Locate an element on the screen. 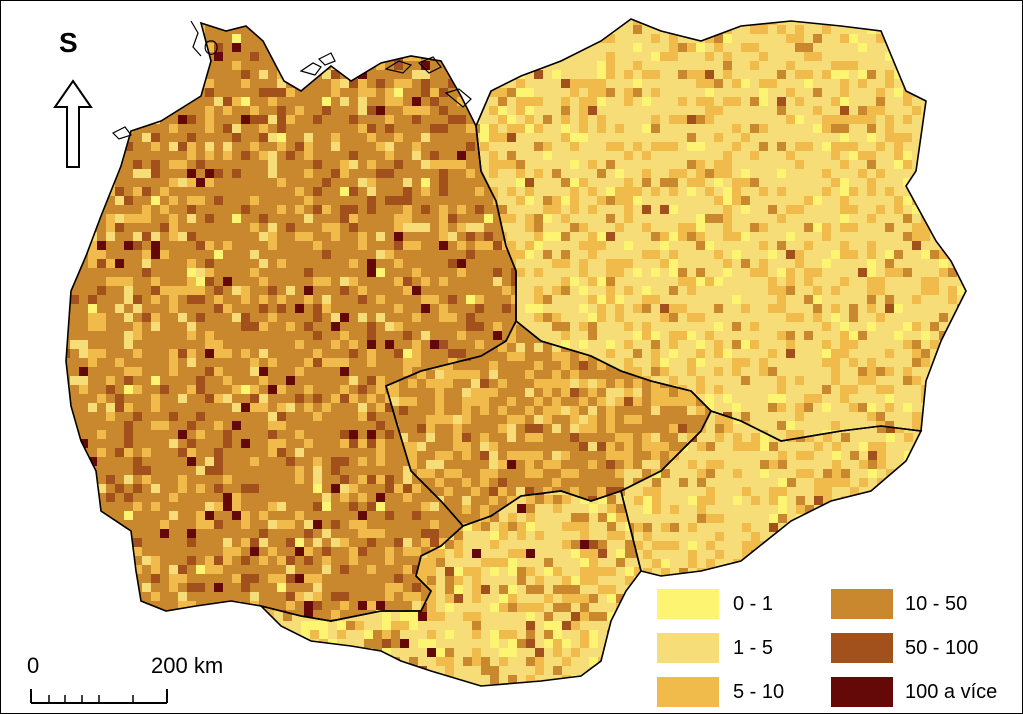  legend-label-10-50: 10 - 50 is located at coordinates (936, 604).